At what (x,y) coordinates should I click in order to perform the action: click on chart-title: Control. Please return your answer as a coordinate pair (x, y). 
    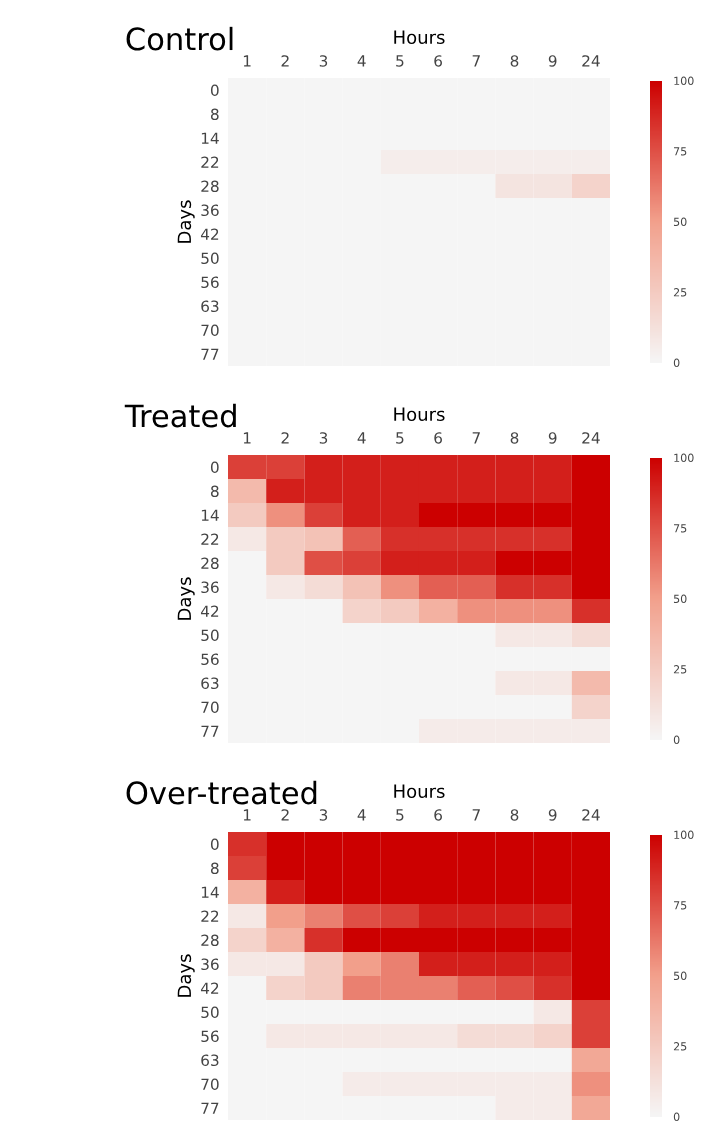
    Looking at the image, I should click on (179, 38).